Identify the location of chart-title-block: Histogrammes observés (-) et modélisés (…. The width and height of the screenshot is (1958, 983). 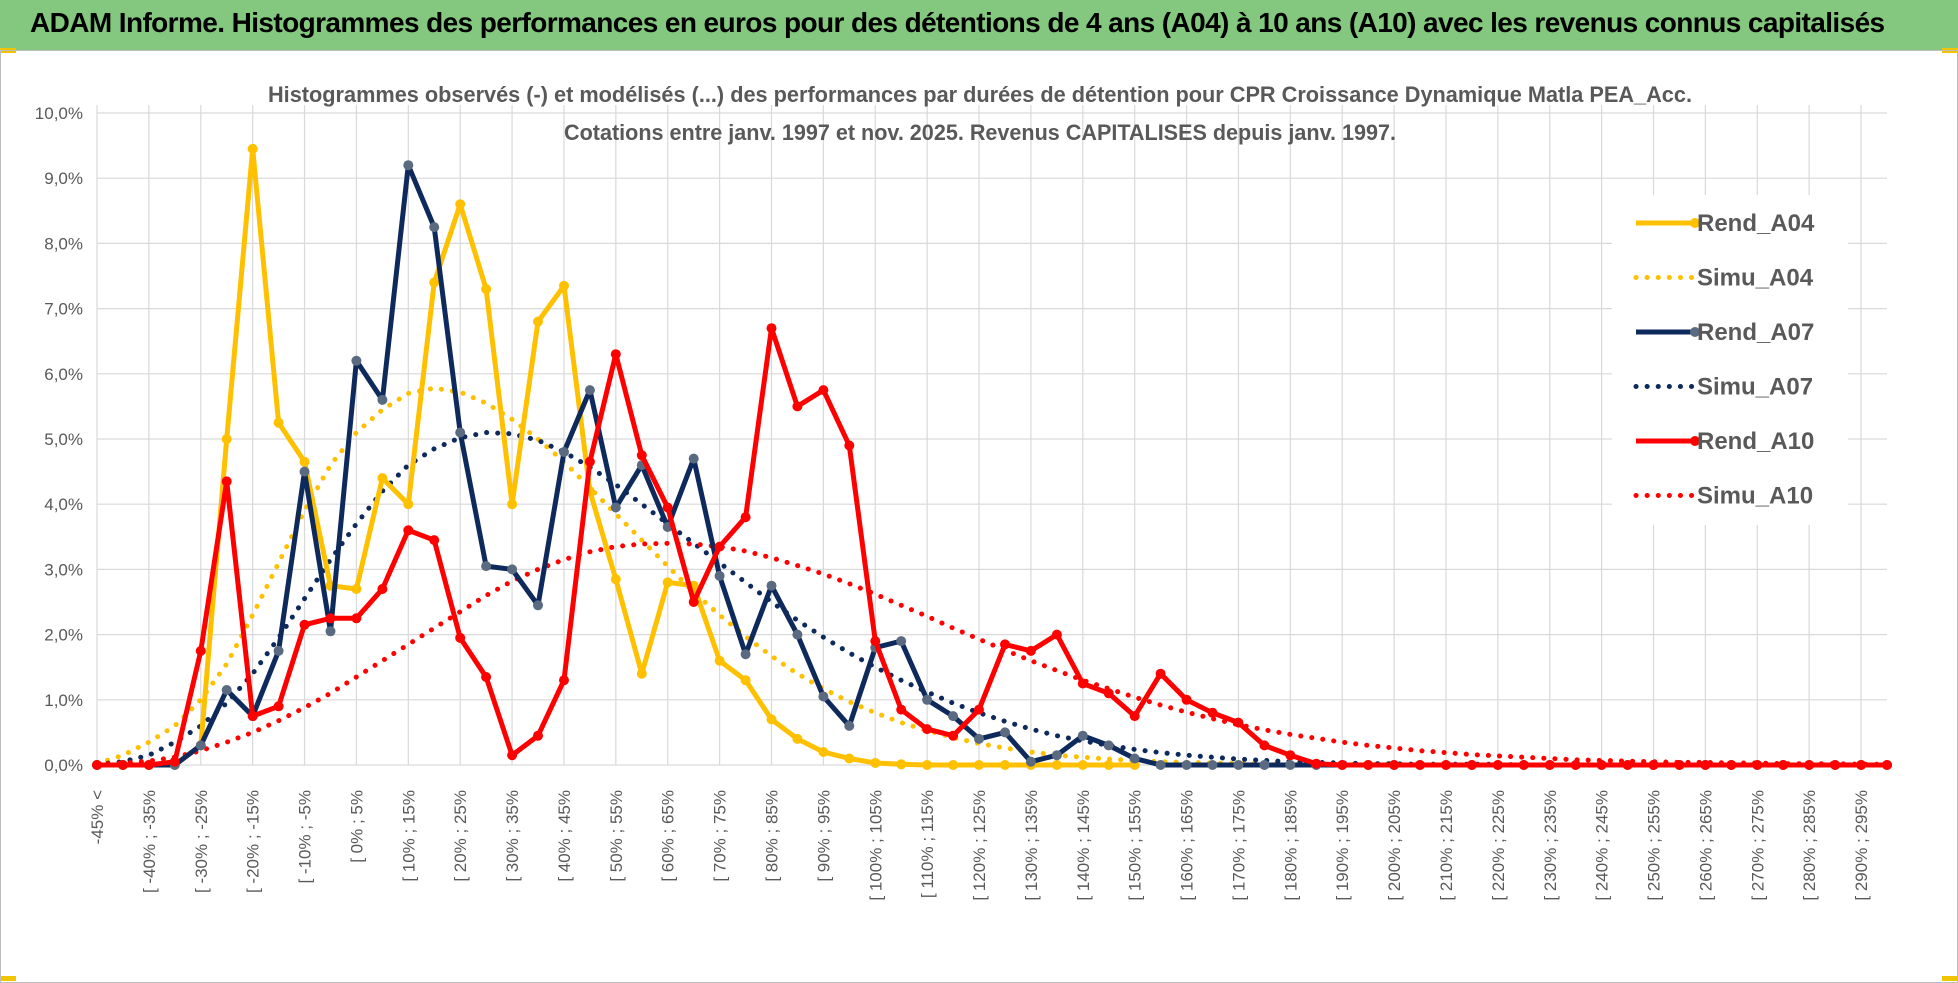
(980, 113).